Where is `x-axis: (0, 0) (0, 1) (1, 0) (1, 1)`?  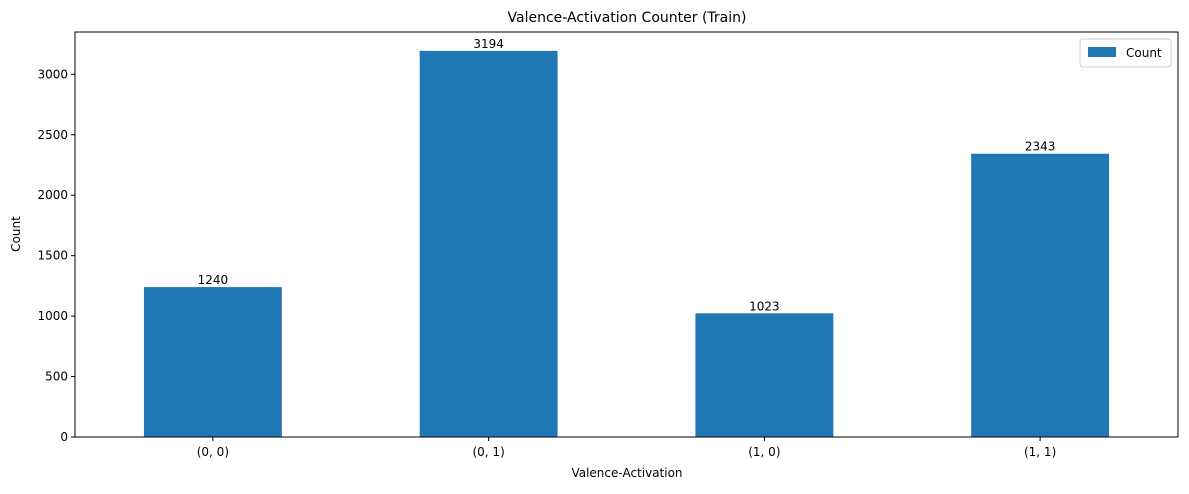
x-axis: (0, 0) (0, 1) (1, 0) (1, 1) is located at coordinates (626, 448).